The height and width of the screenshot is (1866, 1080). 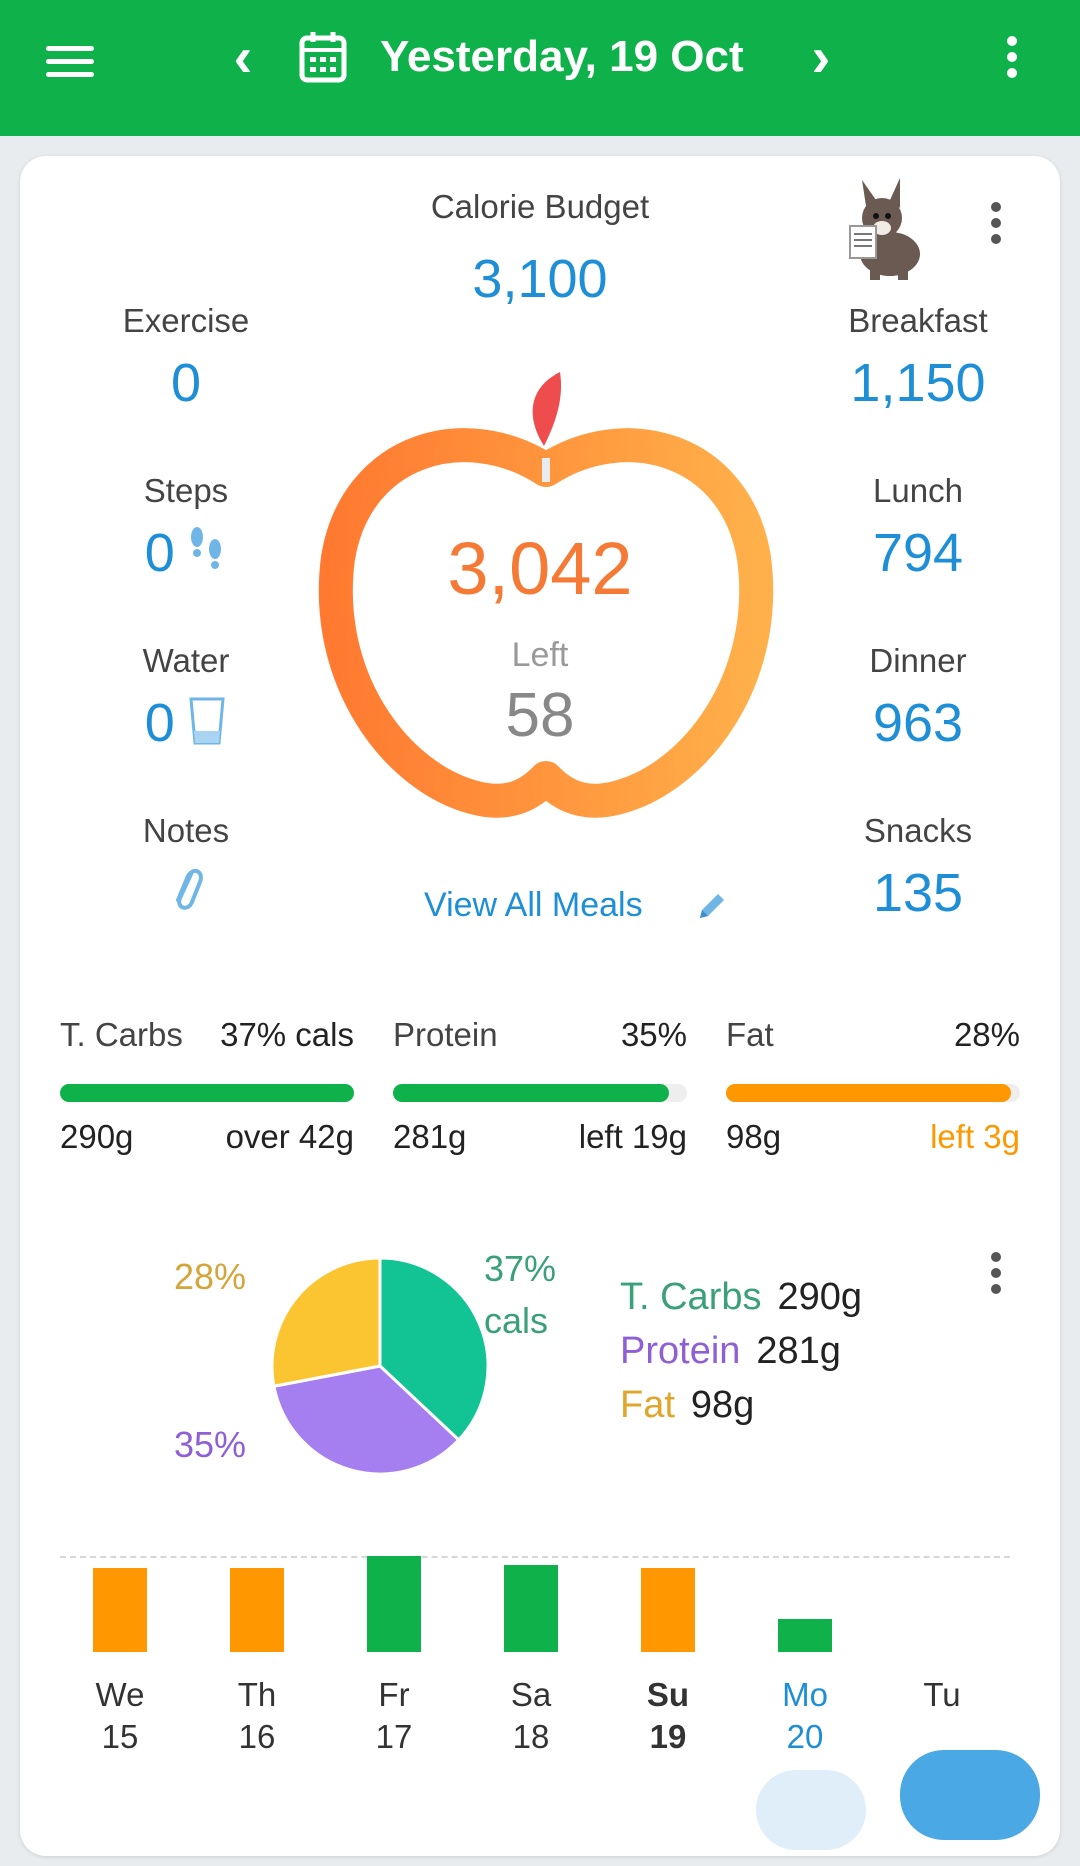 I want to click on day-of-week: We, so click(x=120, y=1694).